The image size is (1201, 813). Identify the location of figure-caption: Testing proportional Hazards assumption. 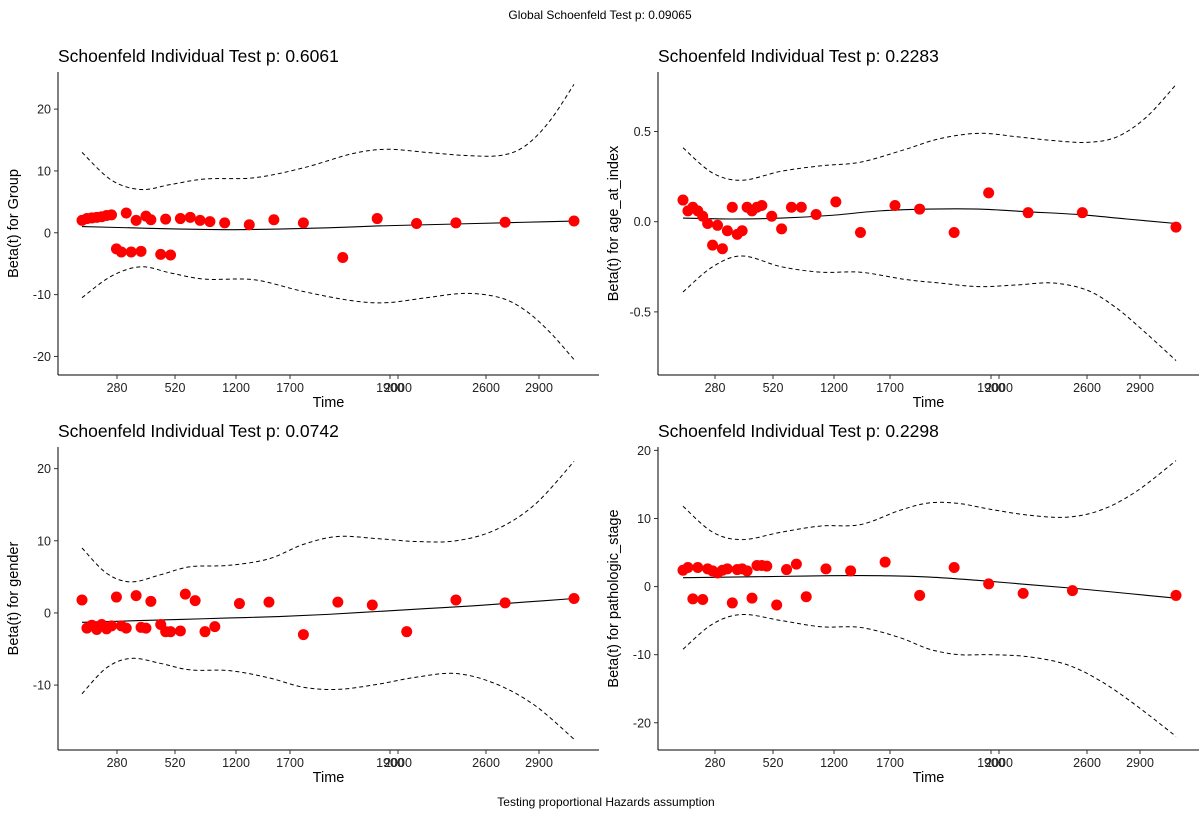
(605, 802).